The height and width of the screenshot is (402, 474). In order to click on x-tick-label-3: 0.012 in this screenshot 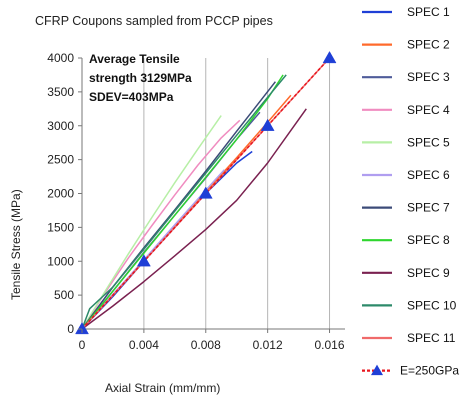, I will do `click(268, 345)`.